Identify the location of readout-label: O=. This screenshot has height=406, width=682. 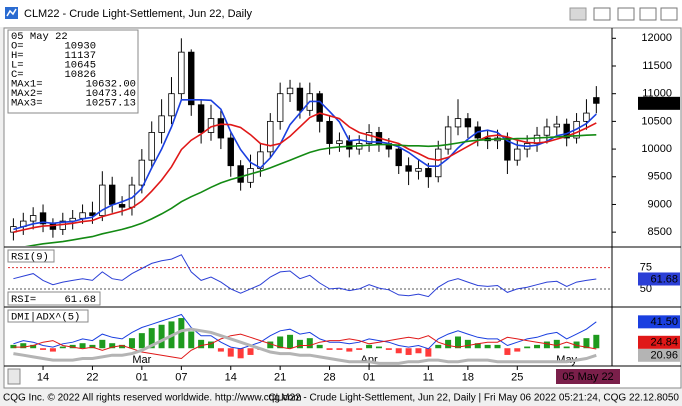
(17, 46).